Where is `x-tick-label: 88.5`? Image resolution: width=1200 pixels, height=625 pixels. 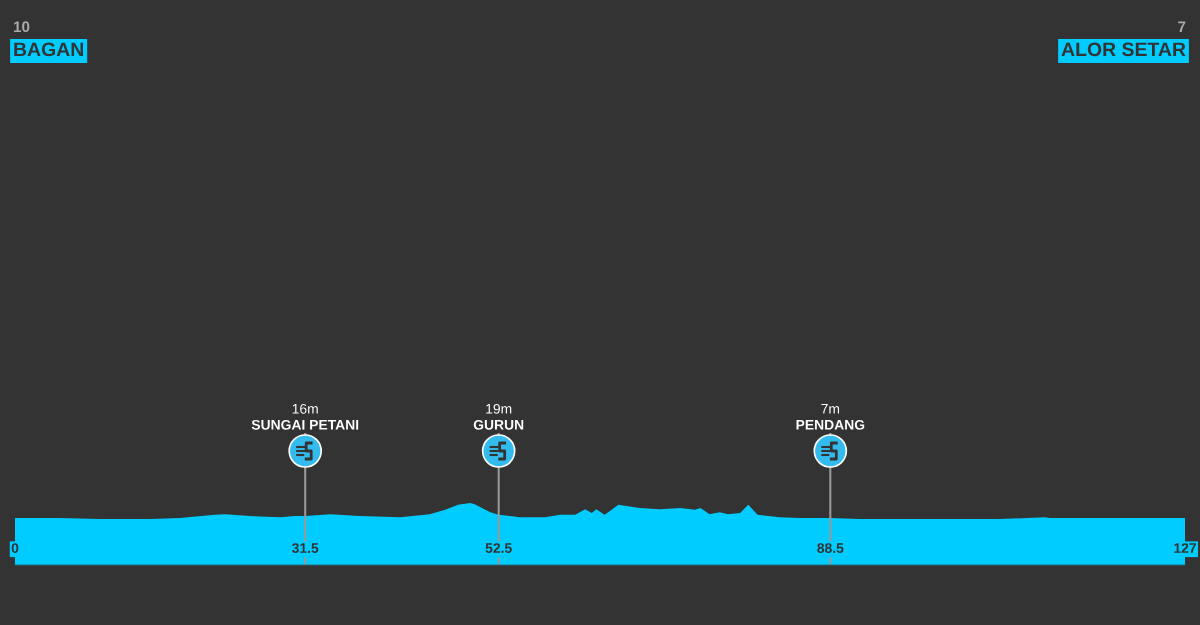
x-tick-label: 88.5 is located at coordinates (830, 548).